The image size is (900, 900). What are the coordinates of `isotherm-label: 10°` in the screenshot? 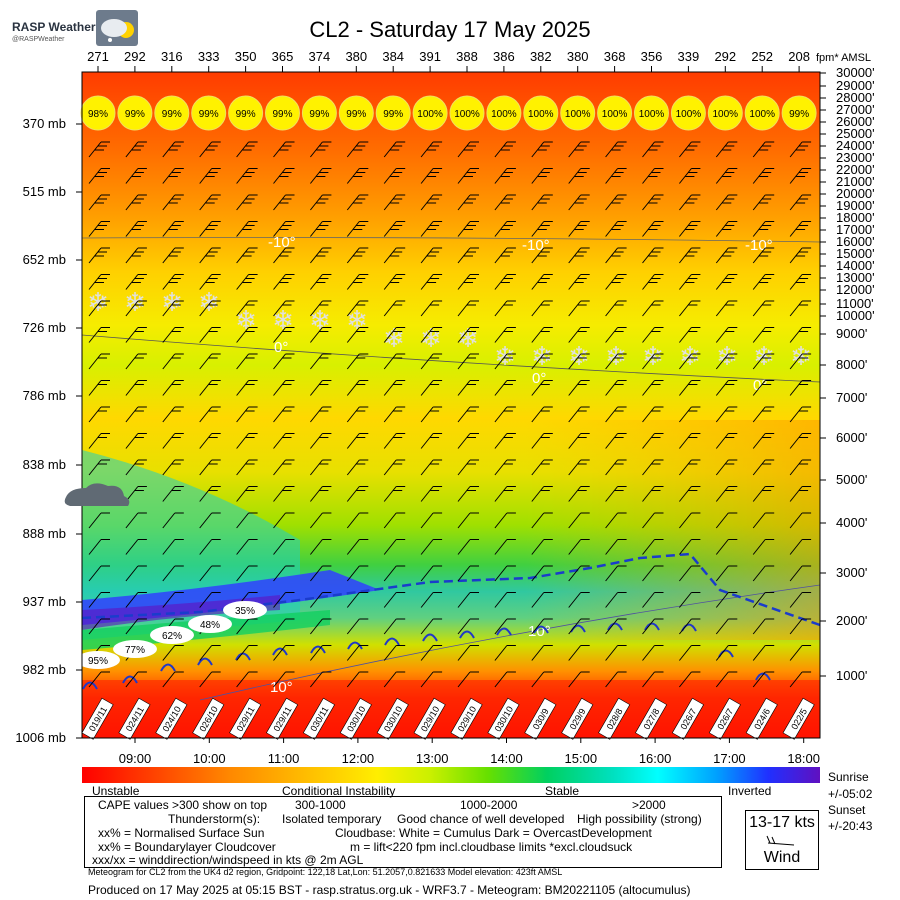 It's located at (281, 687).